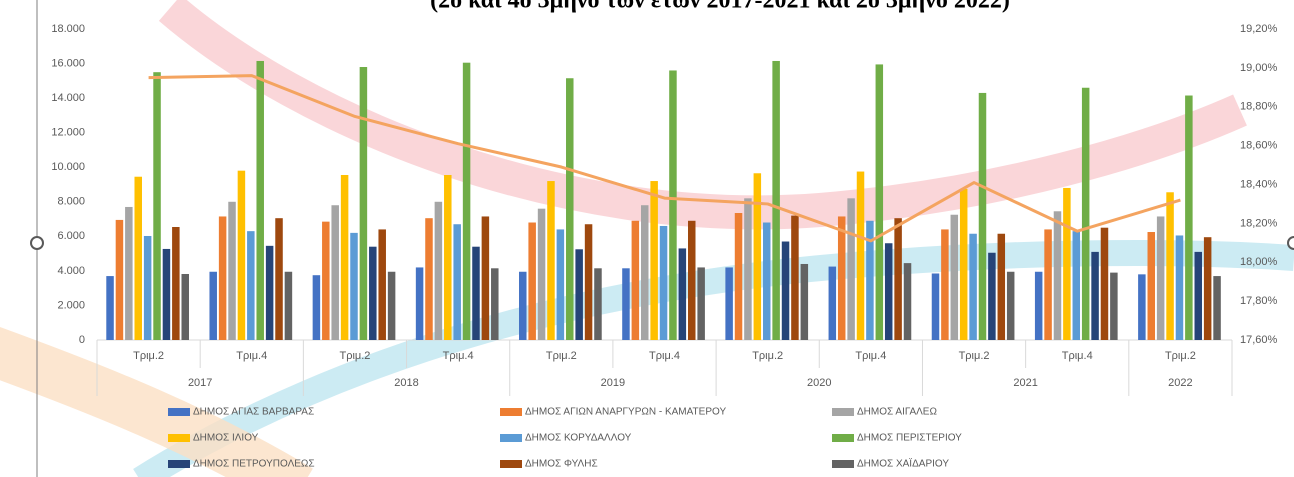 The image size is (1294, 477). What do you see at coordinates (1259, 68) in the screenshot?
I see `y2-tick-label: 19,00%` at bounding box center [1259, 68].